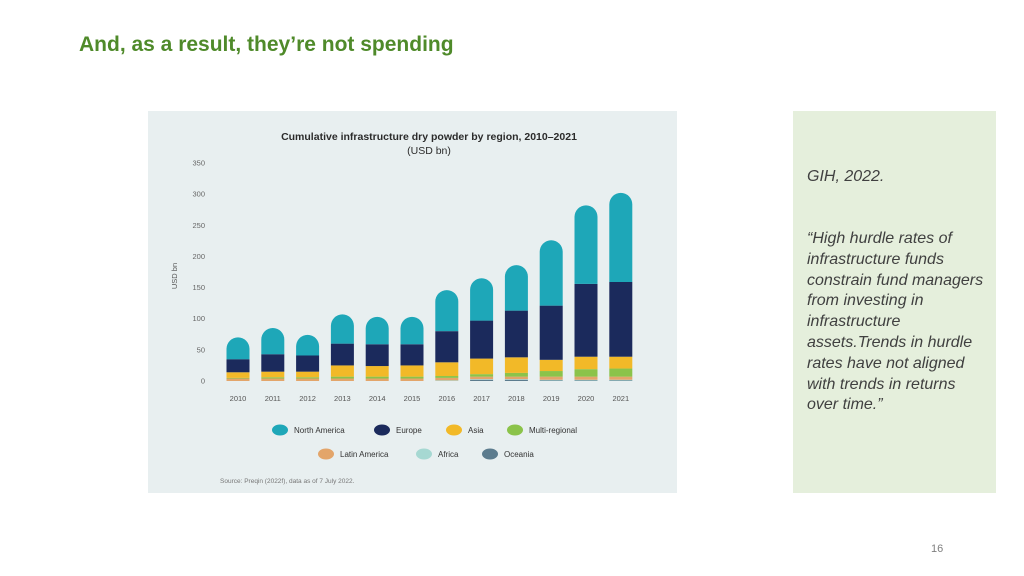 This screenshot has width=1024, height=576. I want to click on slide-title: And, as a result, they’re not spending, so click(266, 44).